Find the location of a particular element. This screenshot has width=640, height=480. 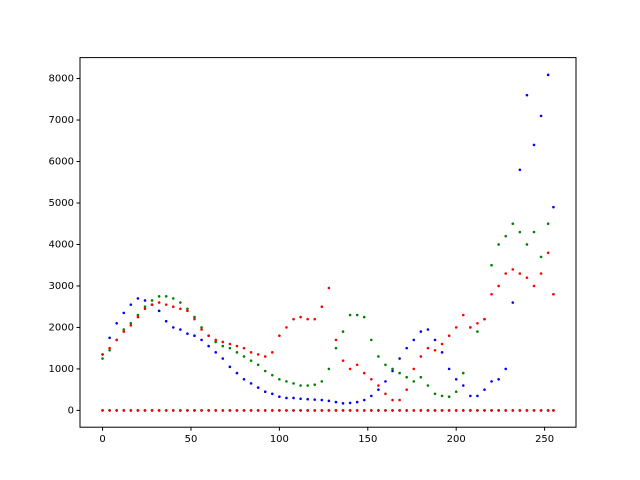

y-tick-label: 5000 is located at coordinates (61, 203).